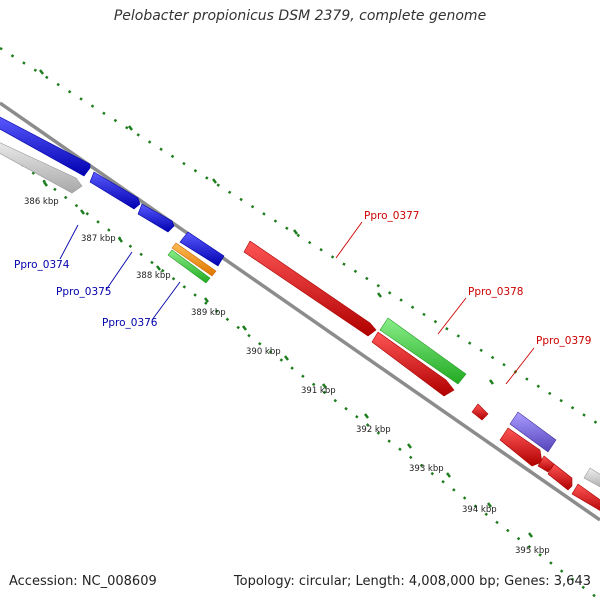 The image size is (600, 600). What do you see at coordinates (208, 313) in the screenshot?
I see `tick-label: 389 kbp` at bounding box center [208, 313].